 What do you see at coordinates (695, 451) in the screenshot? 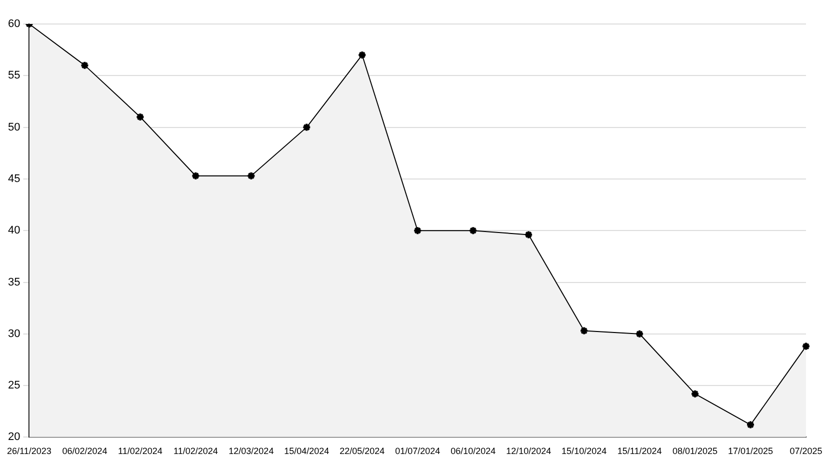
I see `x-tick-label: 08/01/2025` at bounding box center [695, 451].